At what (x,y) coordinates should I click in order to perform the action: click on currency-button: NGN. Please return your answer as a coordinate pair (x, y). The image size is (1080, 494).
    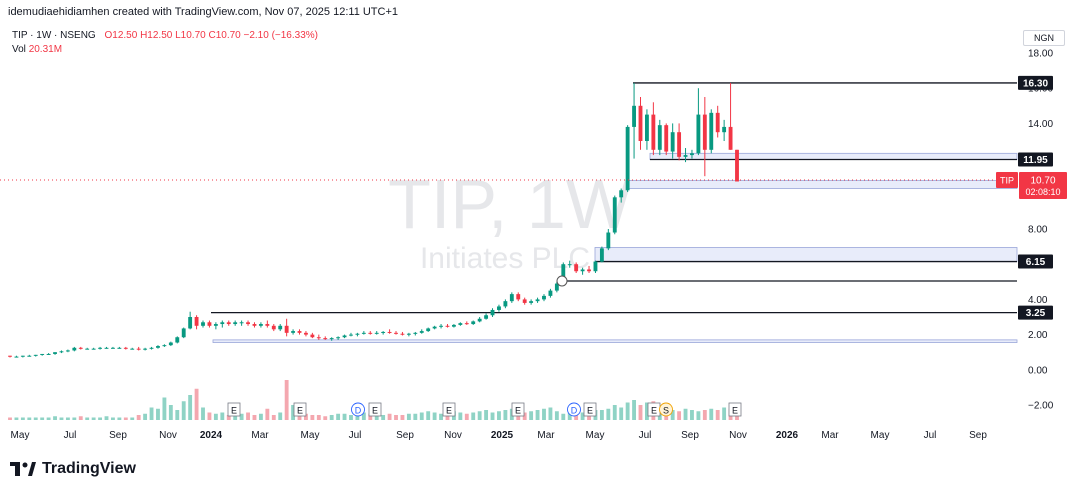
    Looking at the image, I should click on (1044, 38).